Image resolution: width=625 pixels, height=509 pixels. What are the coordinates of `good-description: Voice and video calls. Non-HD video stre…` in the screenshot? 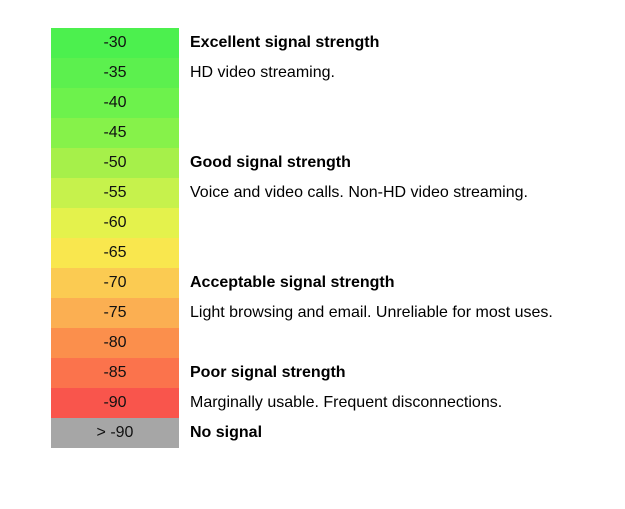 It's located at (359, 192).